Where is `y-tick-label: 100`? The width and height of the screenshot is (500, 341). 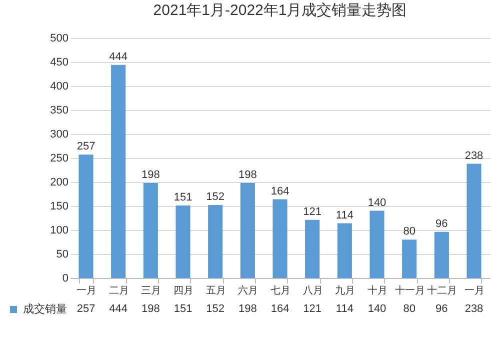 y-tick-label: 100 is located at coordinates (59, 230).